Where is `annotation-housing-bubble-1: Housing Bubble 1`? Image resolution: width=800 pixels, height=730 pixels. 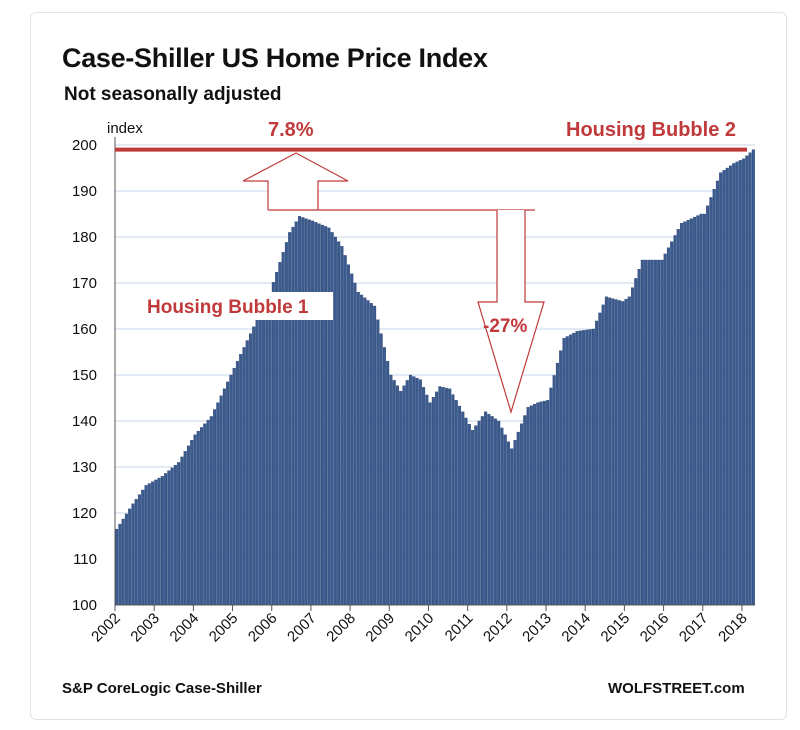
annotation-housing-bubble-1: Housing Bubble 1 is located at coordinates (228, 307).